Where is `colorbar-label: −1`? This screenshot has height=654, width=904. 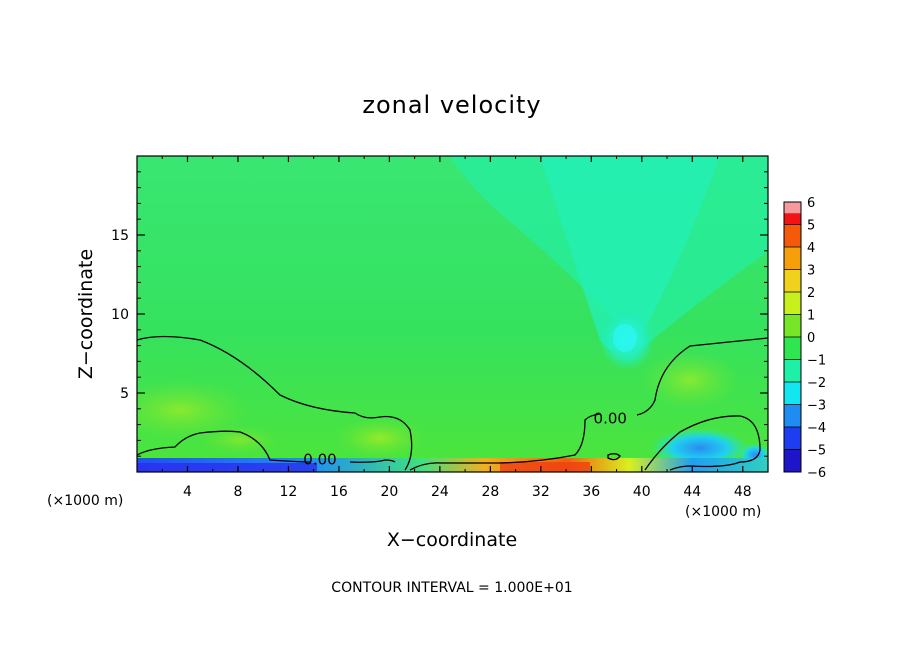
colorbar-label: −1 is located at coordinates (816, 361).